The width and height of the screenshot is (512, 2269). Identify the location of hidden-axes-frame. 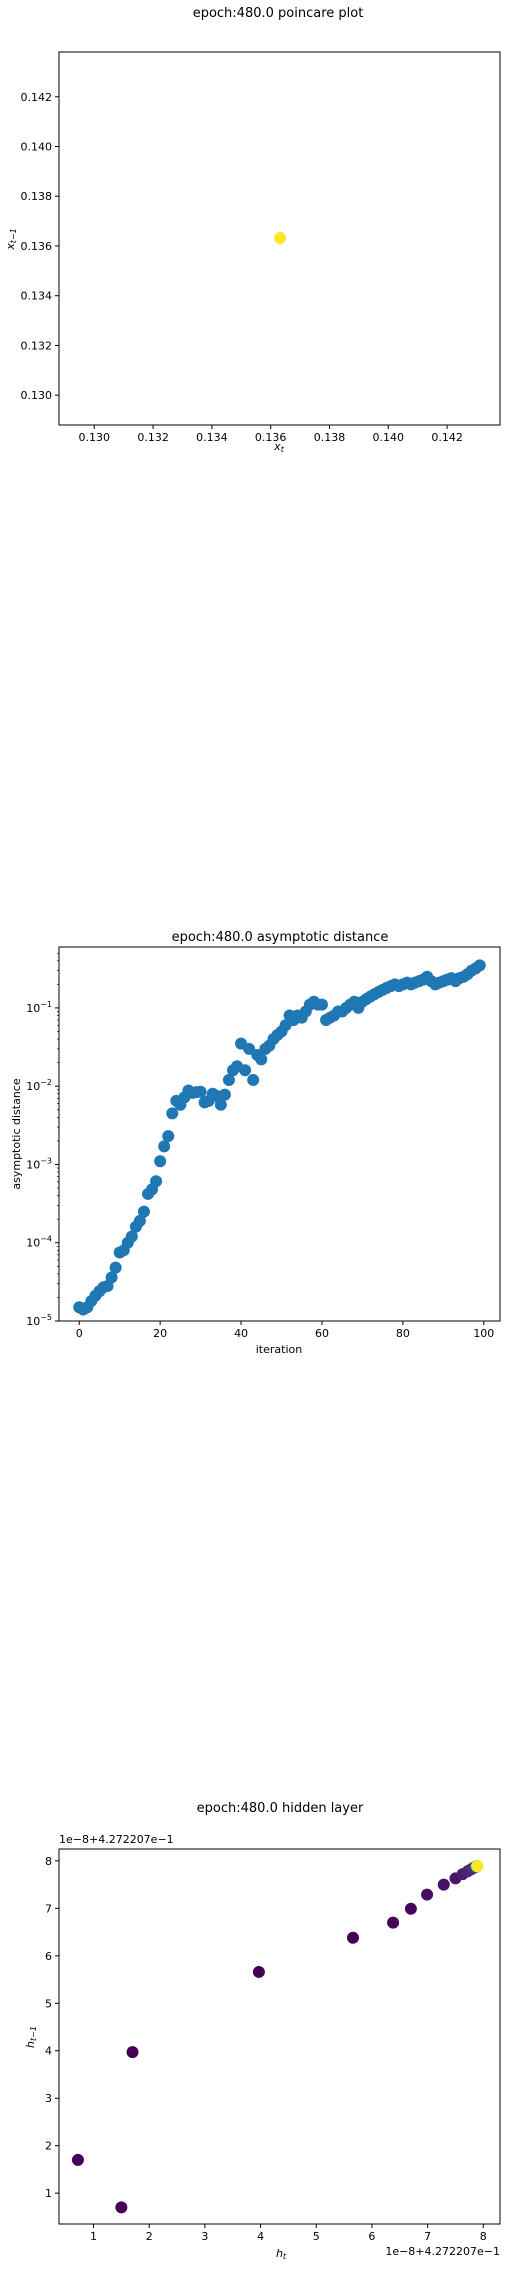
(279, 2036).